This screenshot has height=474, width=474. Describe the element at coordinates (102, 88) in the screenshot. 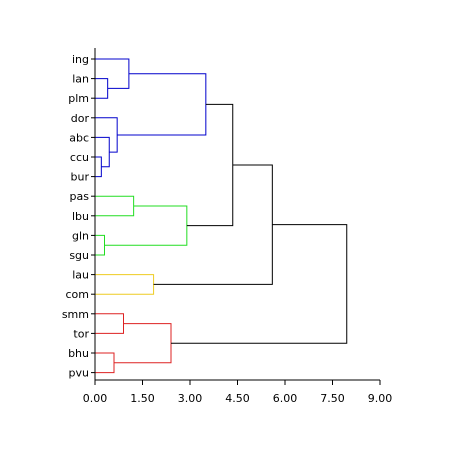

I see `branch-n1` at that location.